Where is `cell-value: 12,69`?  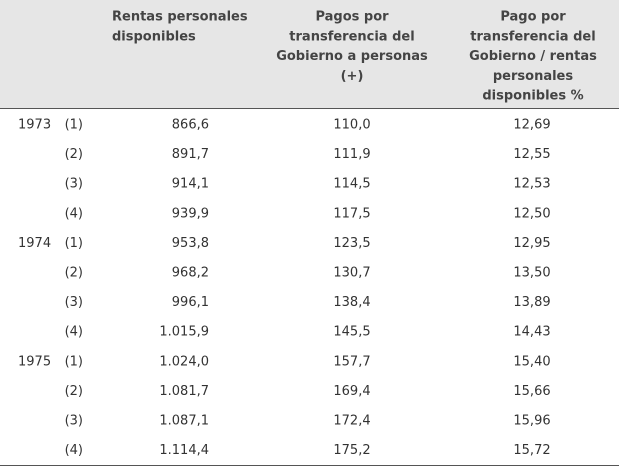
cell-value: 12,69 is located at coordinates (531, 125).